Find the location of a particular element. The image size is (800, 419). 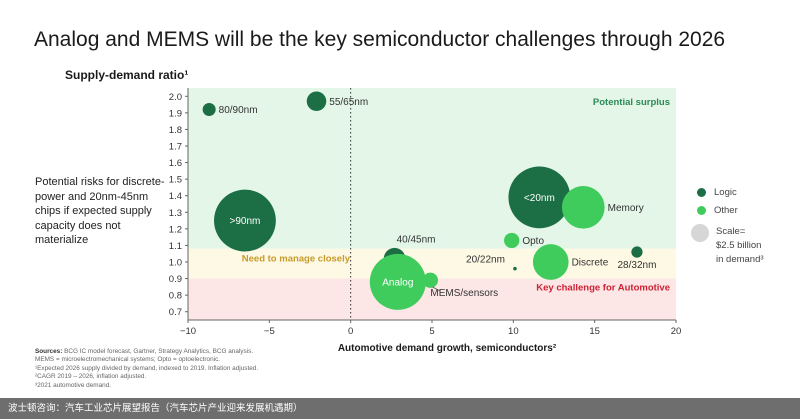

x-tick-label: −5 is located at coordinates (269, 331).